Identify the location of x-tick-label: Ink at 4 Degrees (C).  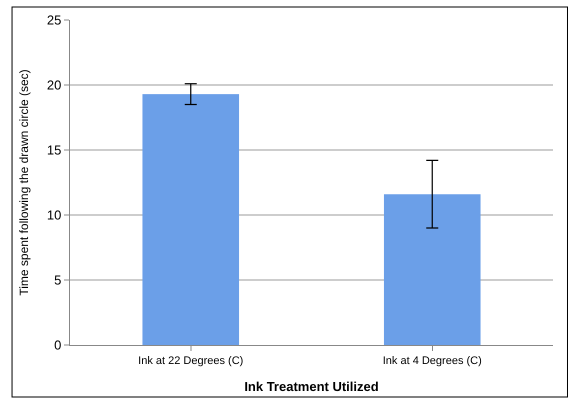
(432, 361).